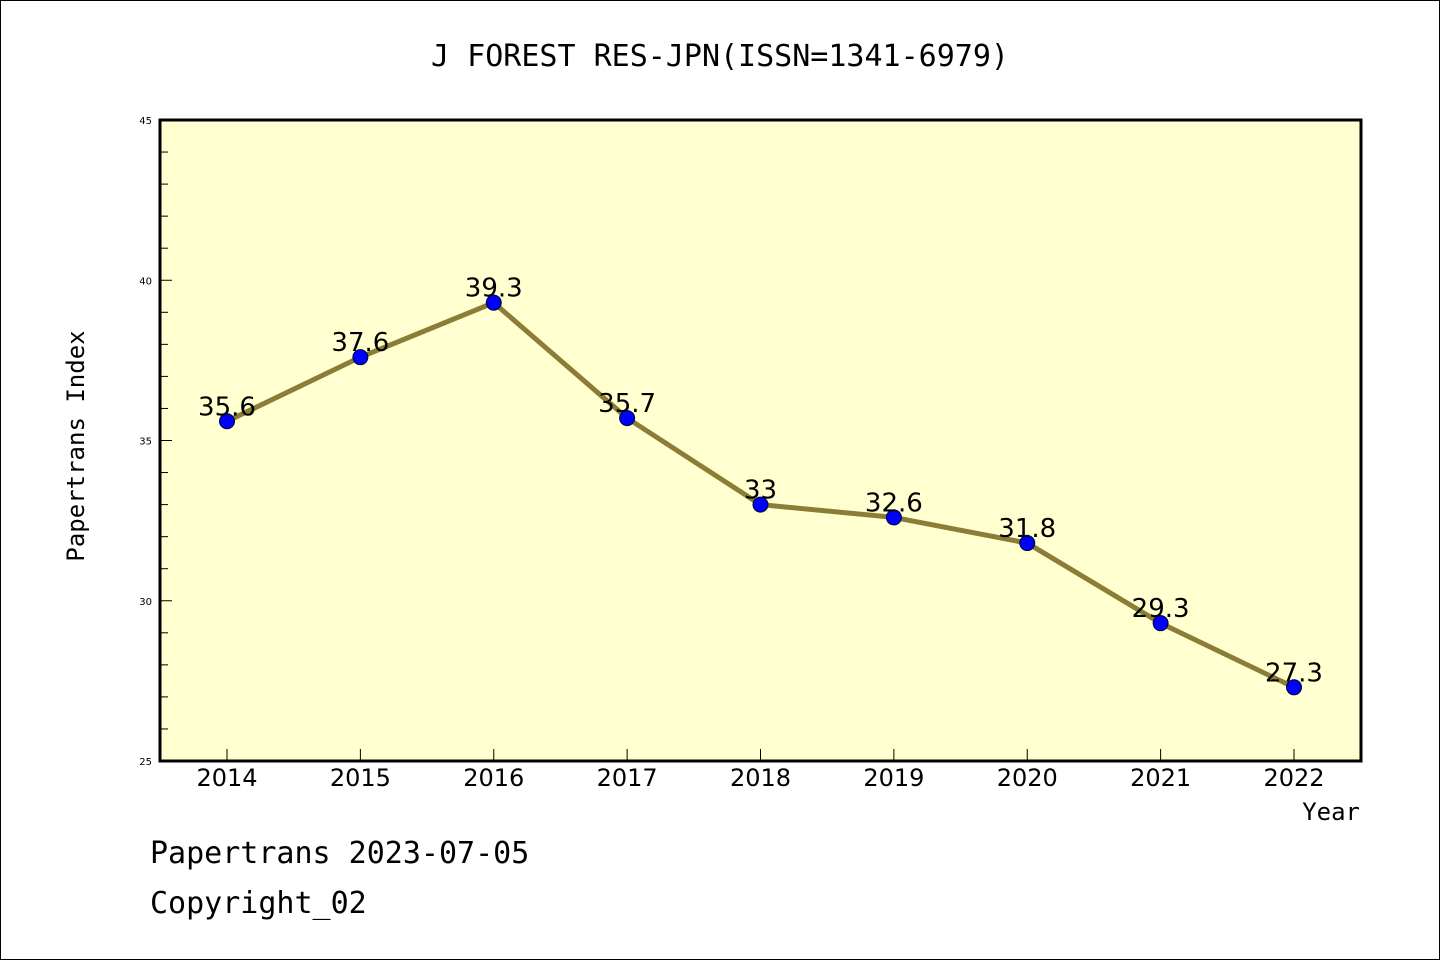  What do you see at coordinates (1293, 778) in the screenshot?
I see `x-tick-label: 2022` at bounding box center [1293, 778].